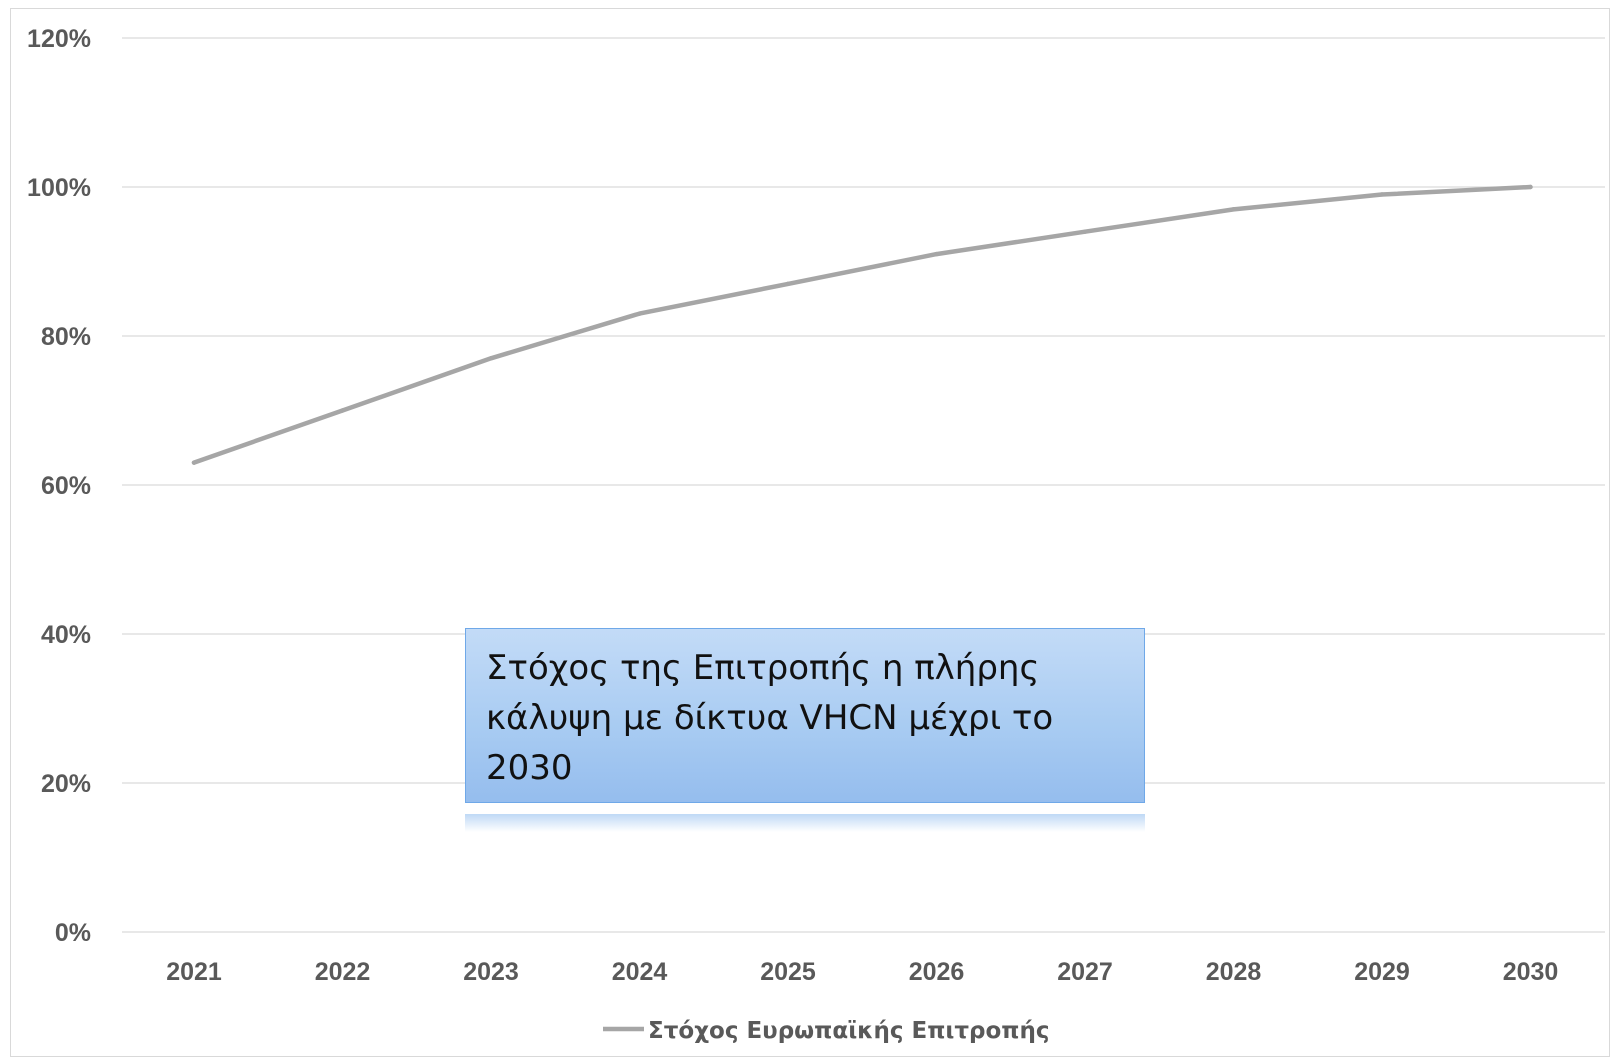  Describe the element at coordinates (1234, 972) in the screenshot. I see `x-tick-label: 2028` at that location.